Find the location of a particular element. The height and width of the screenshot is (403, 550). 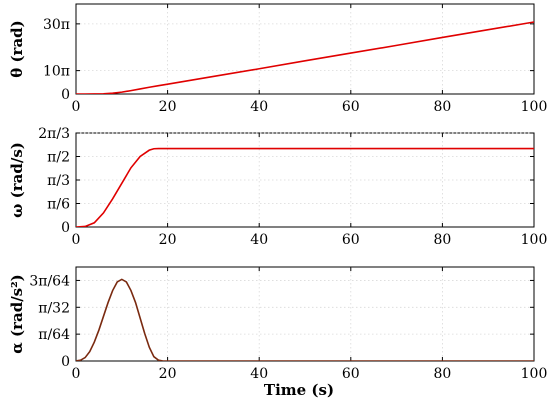

y-tick-label: 3π/64 is located at coordinates (49, 281).